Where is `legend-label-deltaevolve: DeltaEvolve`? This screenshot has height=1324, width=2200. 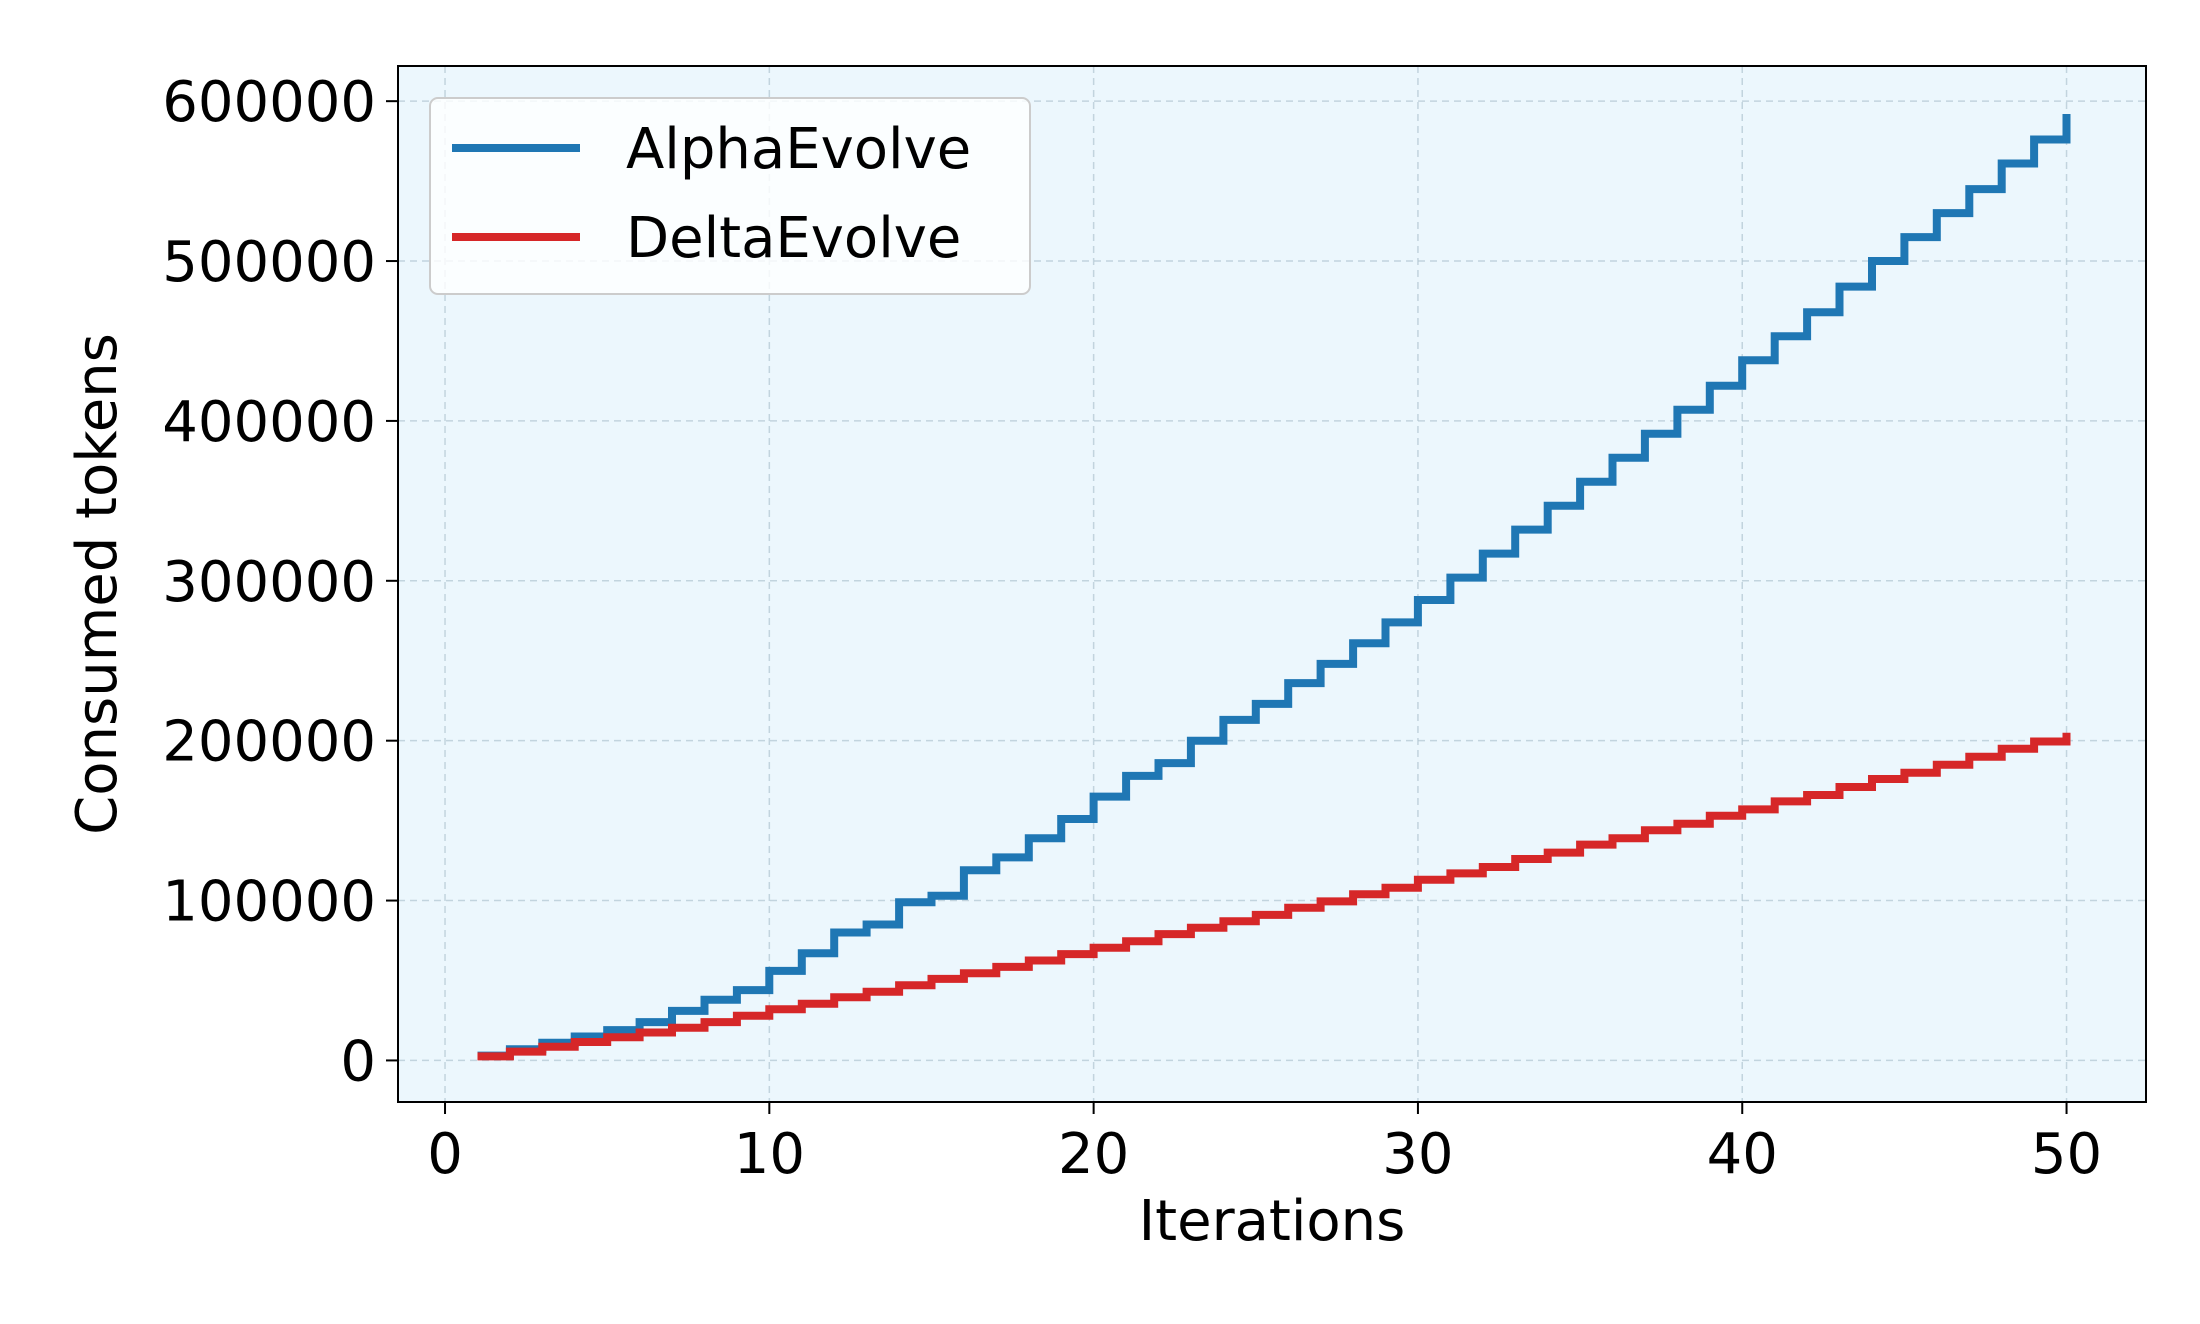
legend-label-deltaevolve: DeltaEvolve is located at coordinates (793, 238).